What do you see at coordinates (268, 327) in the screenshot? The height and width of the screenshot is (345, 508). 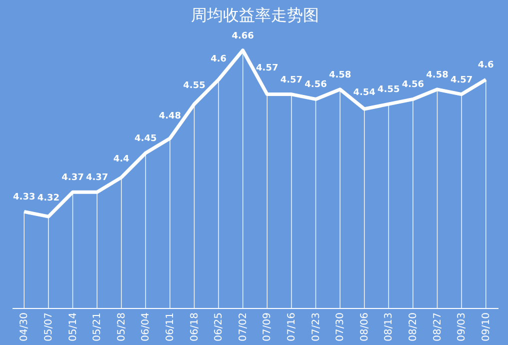 I see `x-tick-label: 07/09` at bounding box center [268, 327].